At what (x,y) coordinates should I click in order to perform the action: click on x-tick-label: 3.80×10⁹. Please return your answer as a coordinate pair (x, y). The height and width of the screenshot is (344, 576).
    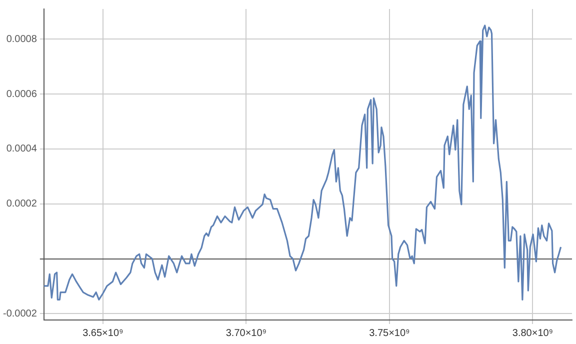
    Looking at the image, I should click on (533, 333).